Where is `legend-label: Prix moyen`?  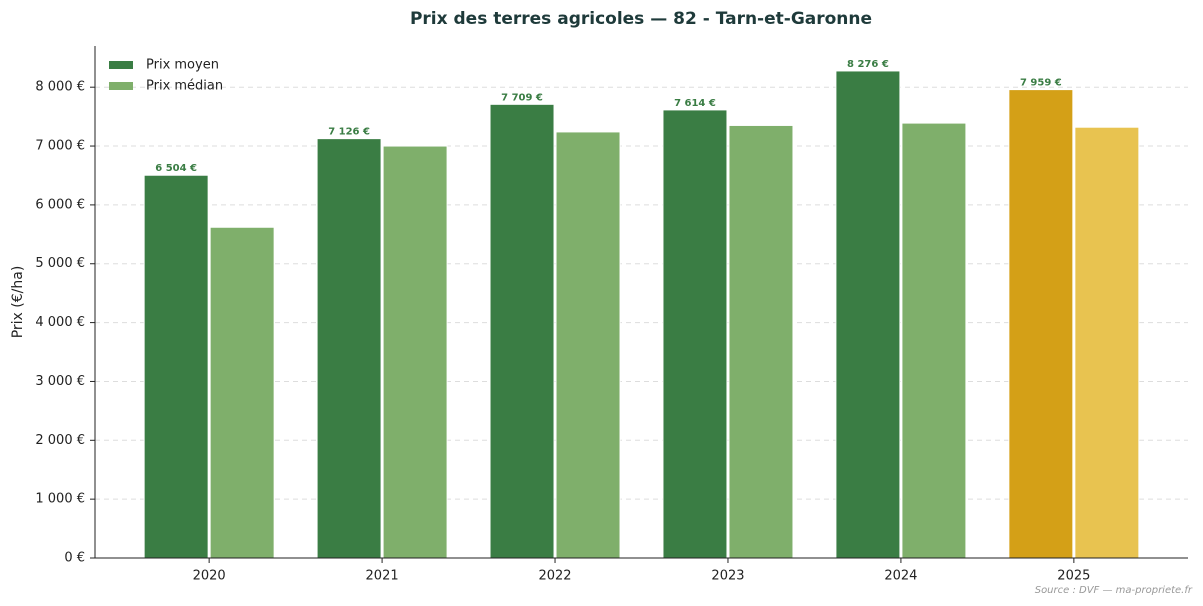
legend-label: Prix moyen is located at coordinates (182, 65).